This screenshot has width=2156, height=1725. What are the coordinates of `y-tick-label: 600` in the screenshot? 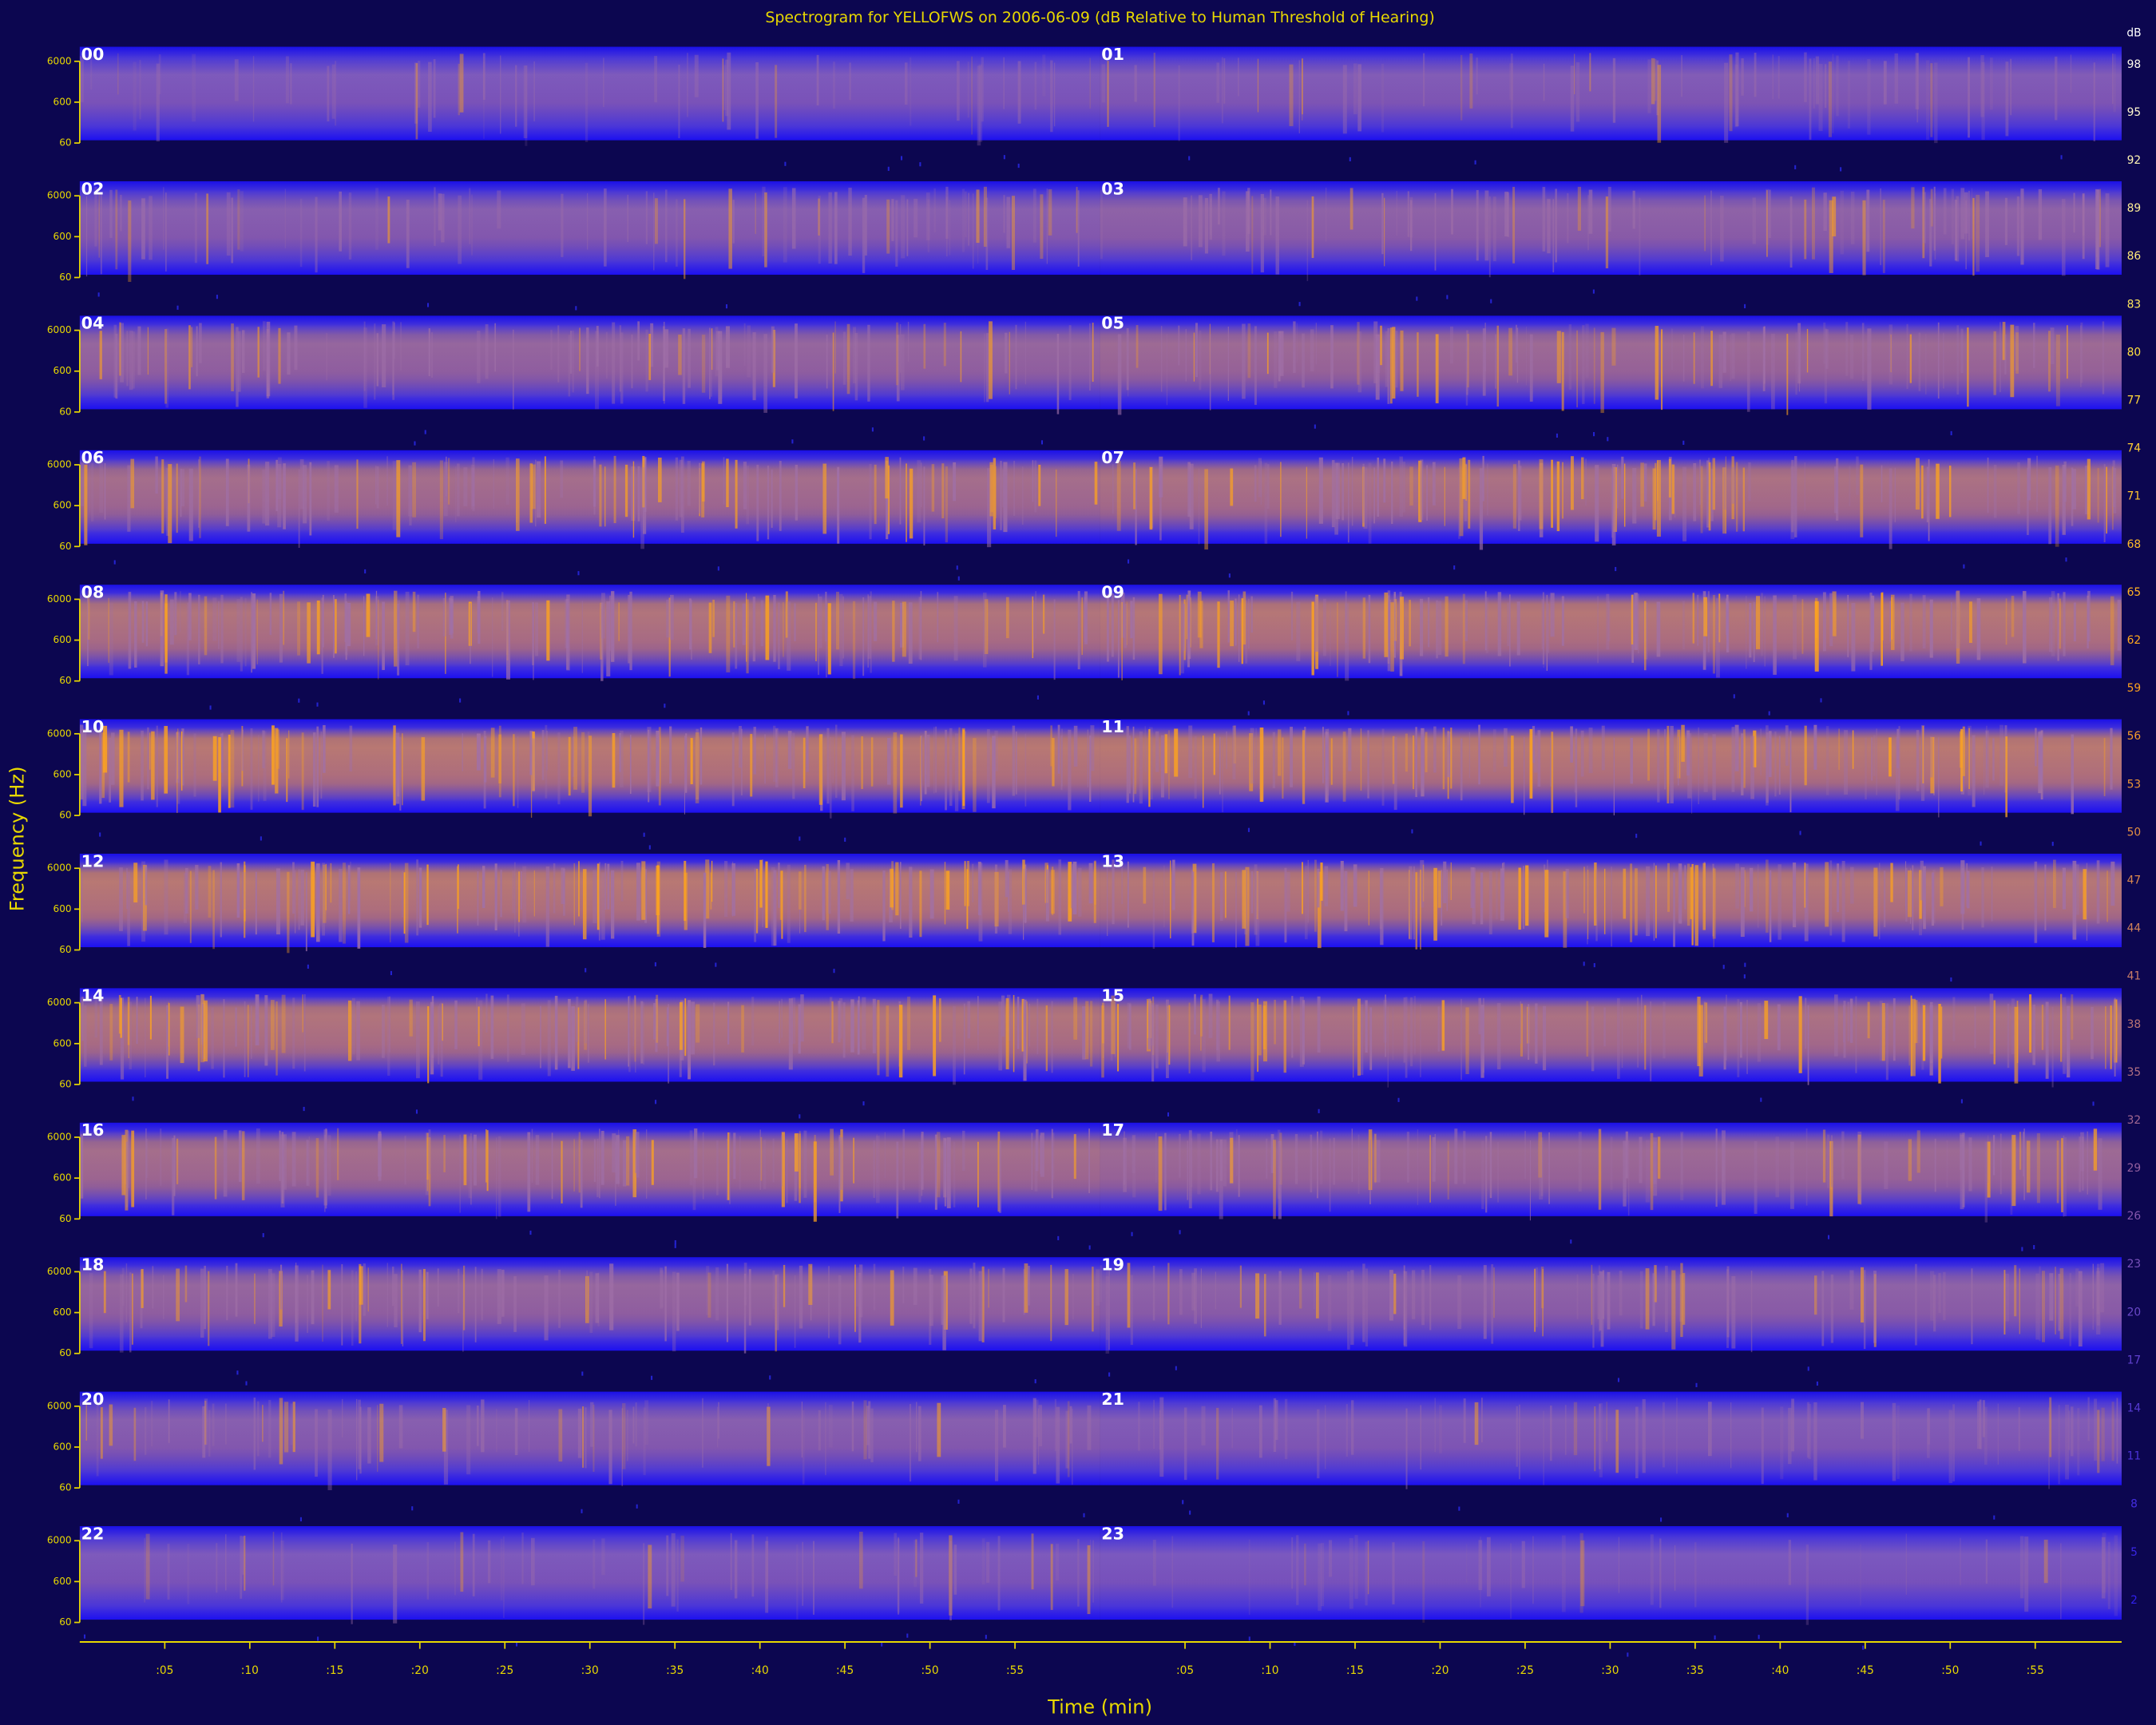 It's located at (63, 1178).